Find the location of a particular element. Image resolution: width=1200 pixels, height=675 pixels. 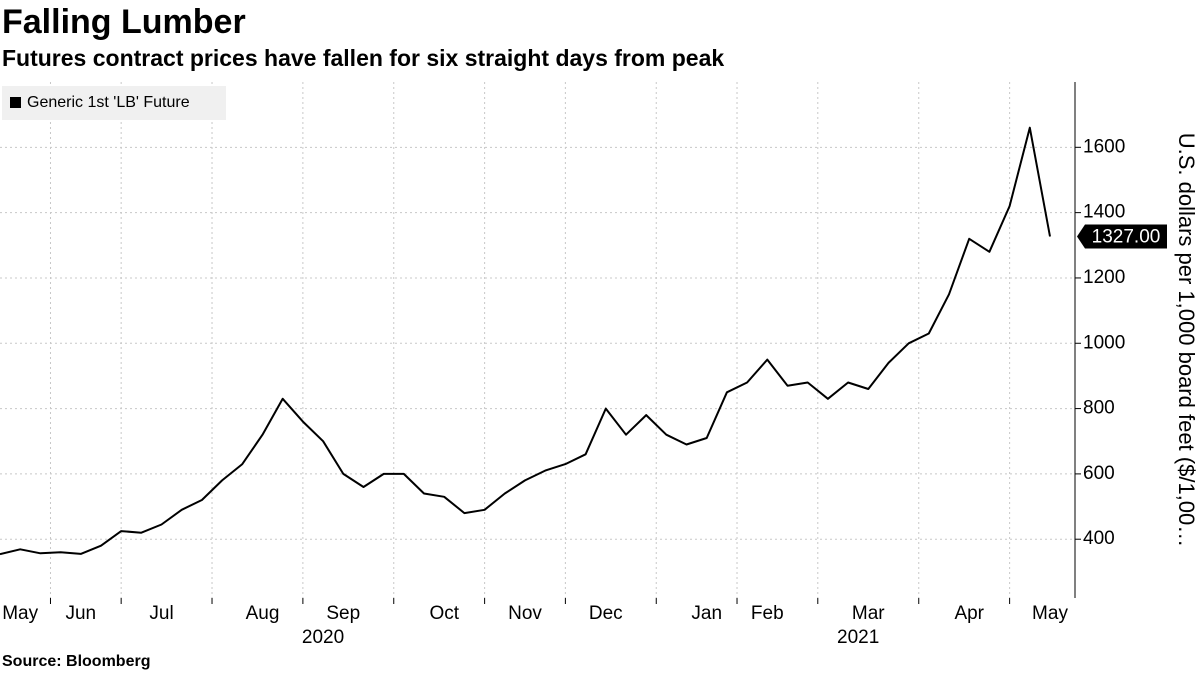

y-tick-label: 800 is located at coordinates (1099, 408).